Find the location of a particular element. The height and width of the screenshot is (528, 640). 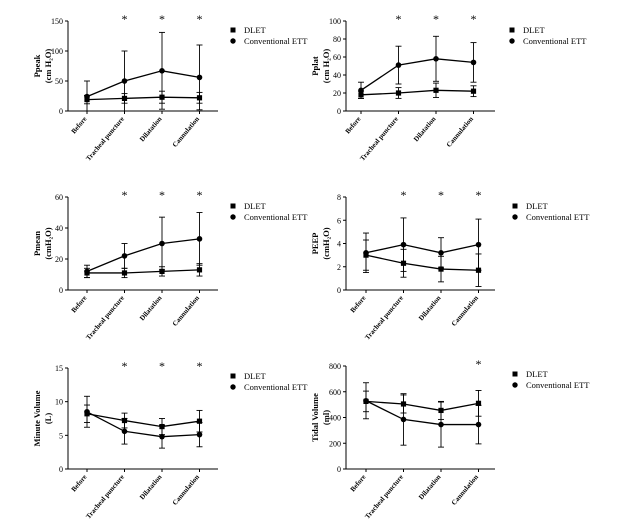

y-axis-label: PEEP(cmH₂O) is located at coordinates (320, 243).